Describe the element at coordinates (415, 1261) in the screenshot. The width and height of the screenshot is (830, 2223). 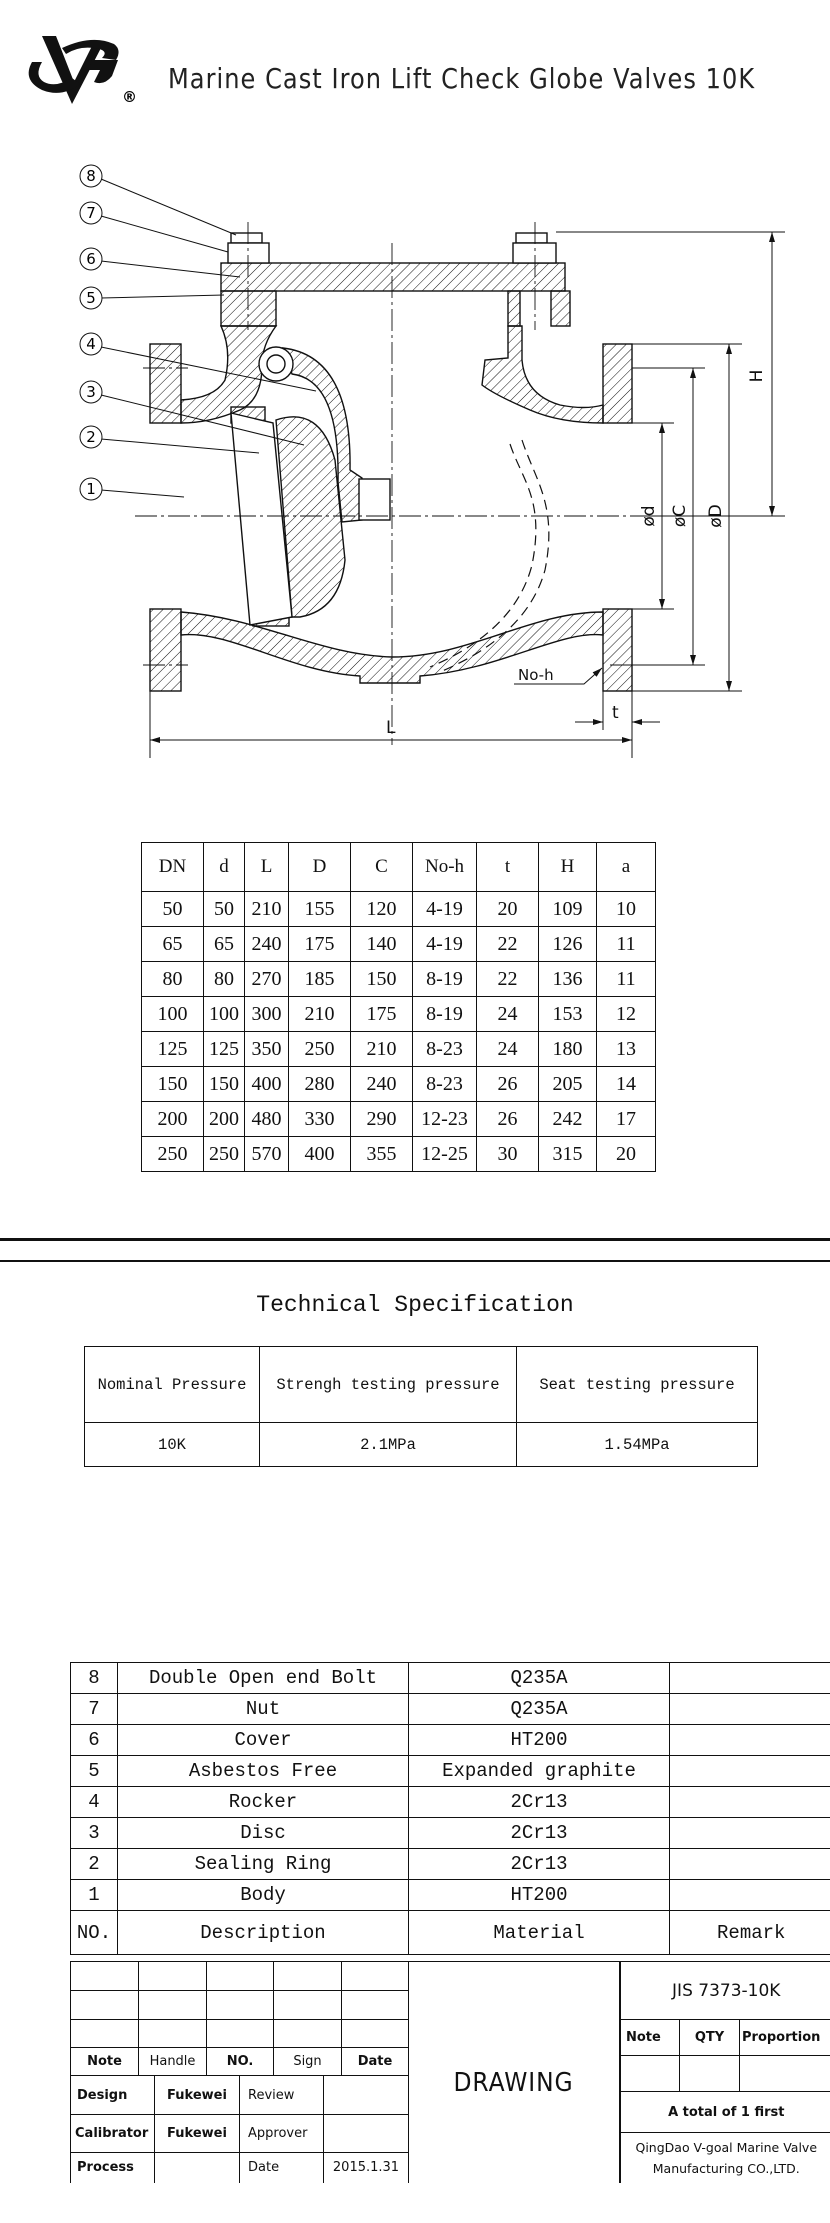
I see `section-divider-thin` at that location.